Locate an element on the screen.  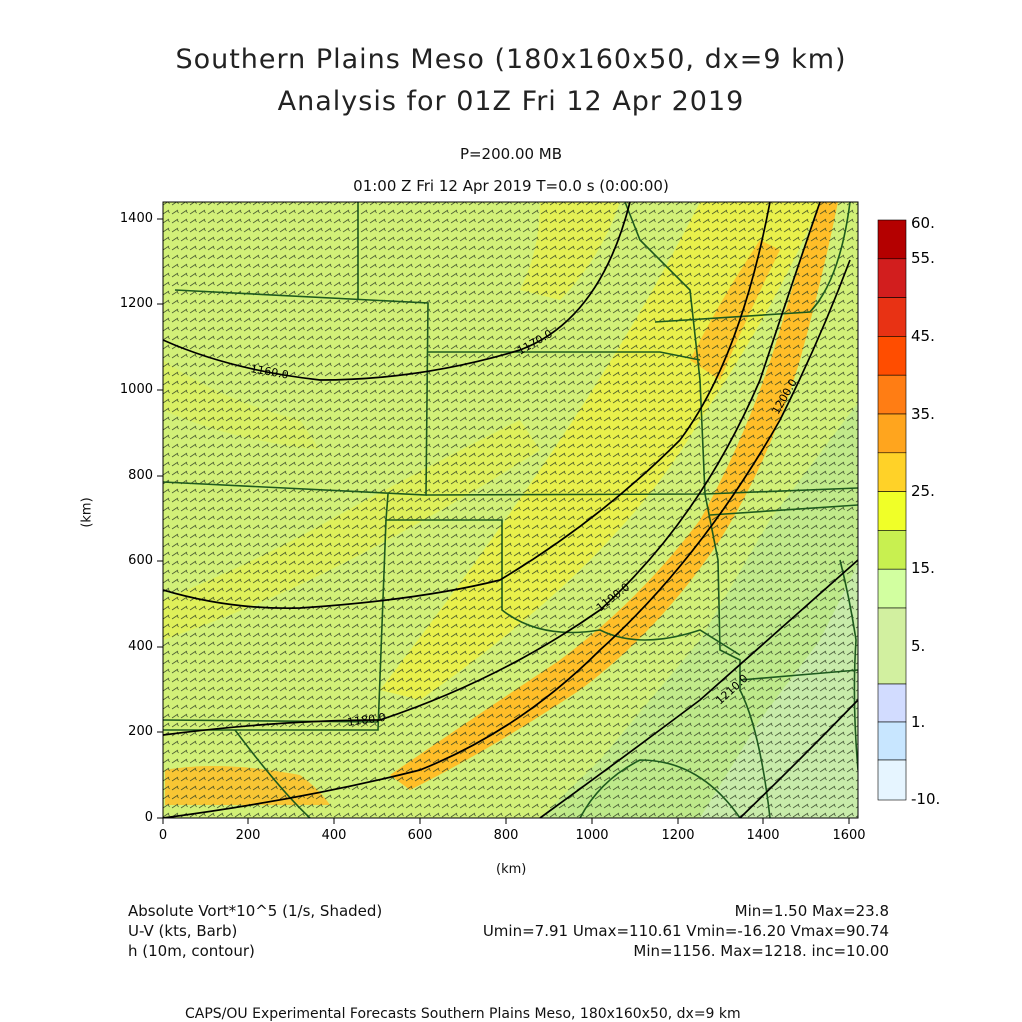
colorbar-label: 45. is located at coordinates (923, 336).